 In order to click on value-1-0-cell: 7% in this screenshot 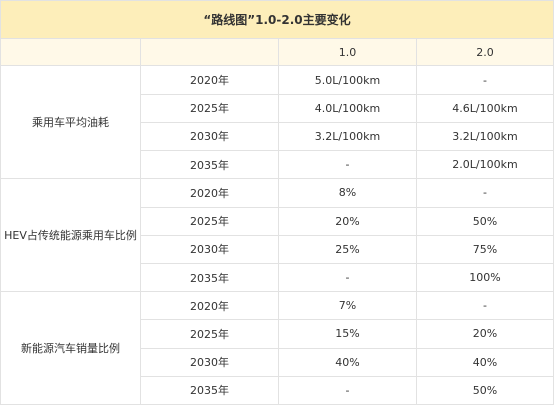, I will do `click(347, 306)`.